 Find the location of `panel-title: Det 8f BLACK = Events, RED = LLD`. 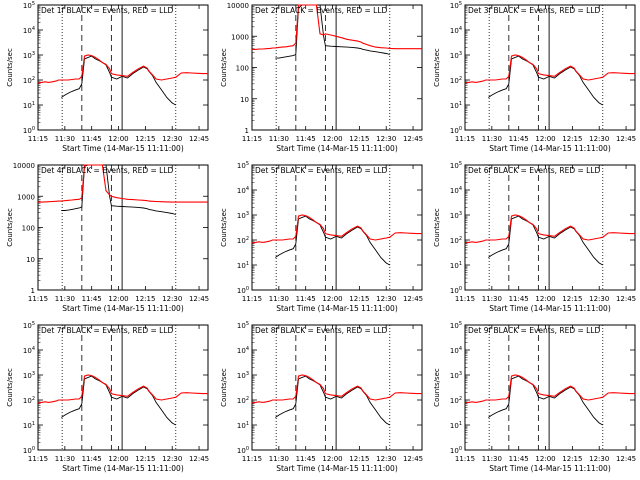

panel-title: Det 8f BLACK = Events, RED = LLD is located at coordinates (321, 330).